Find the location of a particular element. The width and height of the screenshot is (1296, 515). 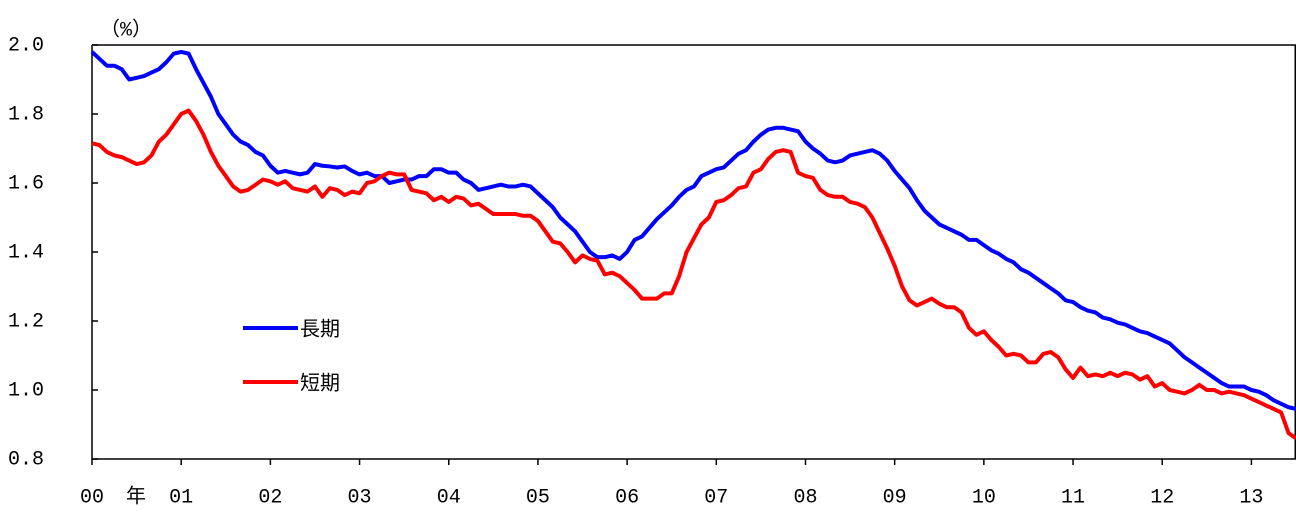

y-tick-label: 1.4 is located at coordinates (26, 252).